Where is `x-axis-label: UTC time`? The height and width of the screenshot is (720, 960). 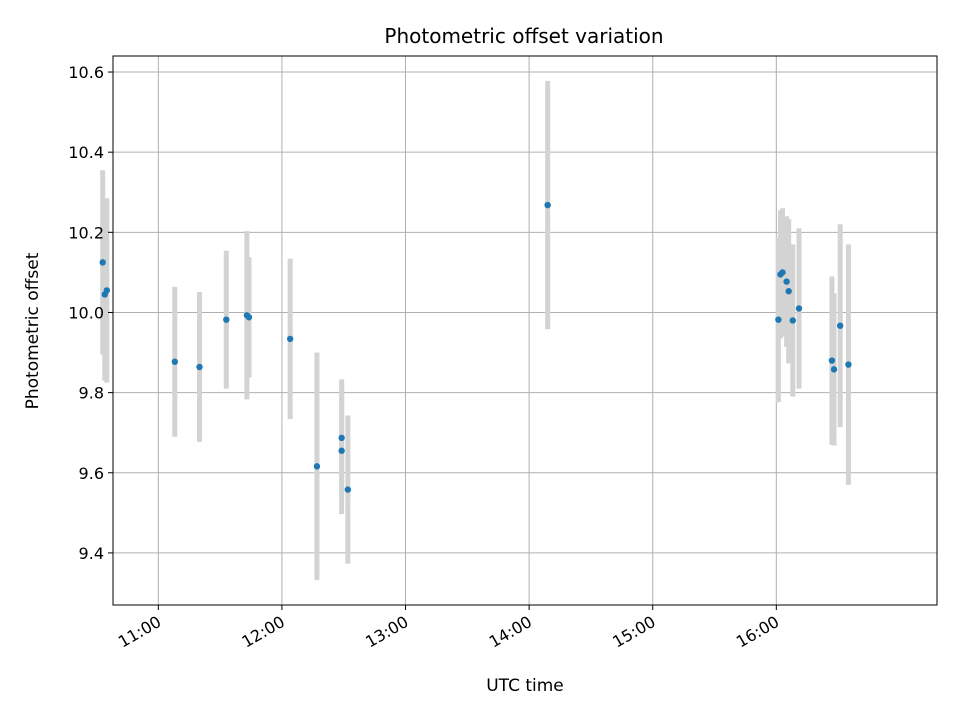 x-axis-label: UTC time is located at coordinates (525, 686).